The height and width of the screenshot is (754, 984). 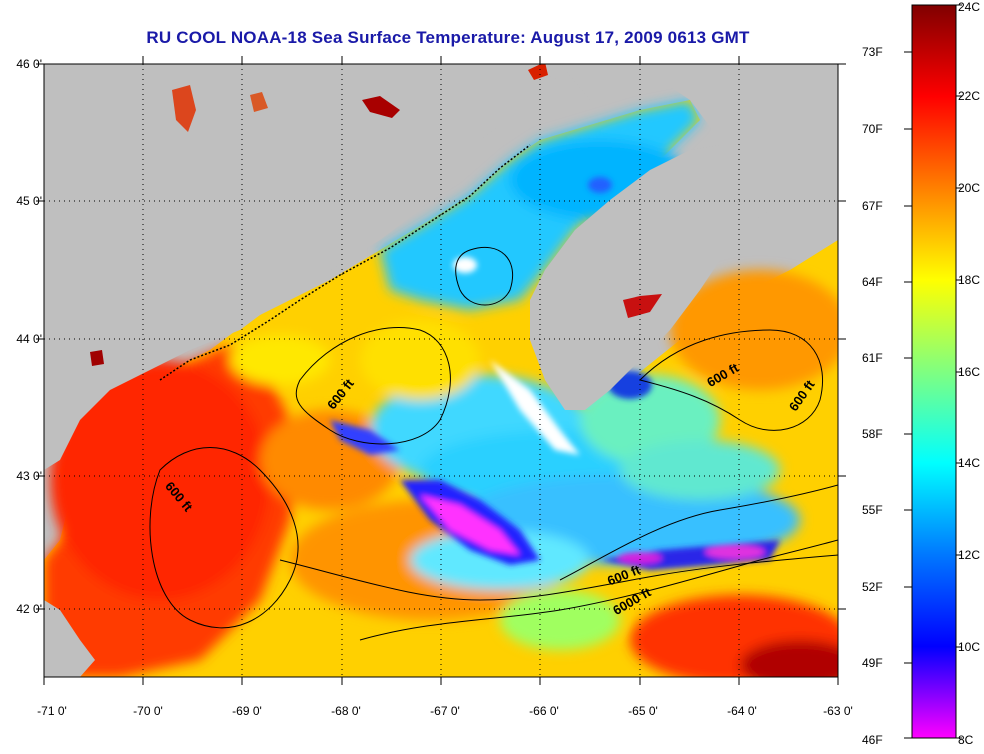 I want to click on colorbar-c-label: 24C, so click(x=969, y=7).